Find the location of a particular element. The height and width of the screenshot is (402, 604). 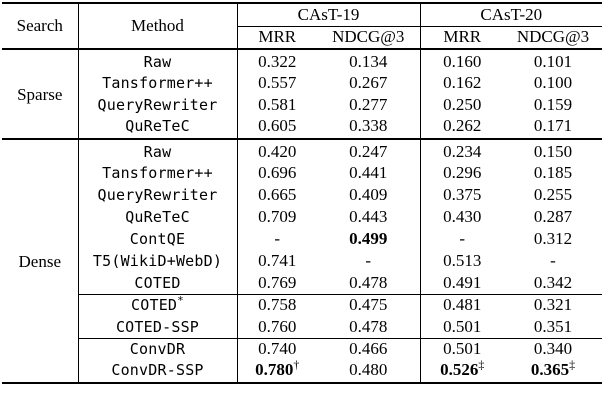

metric-cell: 0.321 is located at coordinates (553, 304).